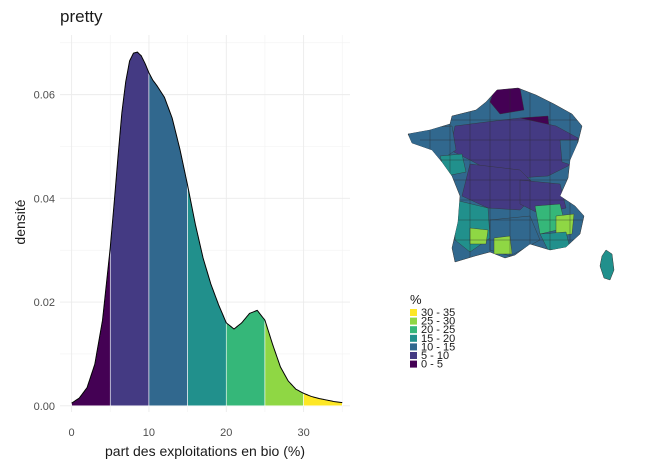 The image size is (663, 473). What do you see at coordinates (435, 356) in the screenshot?
I see `legend-label: 5 - 10` at bounding box center [435, 356].